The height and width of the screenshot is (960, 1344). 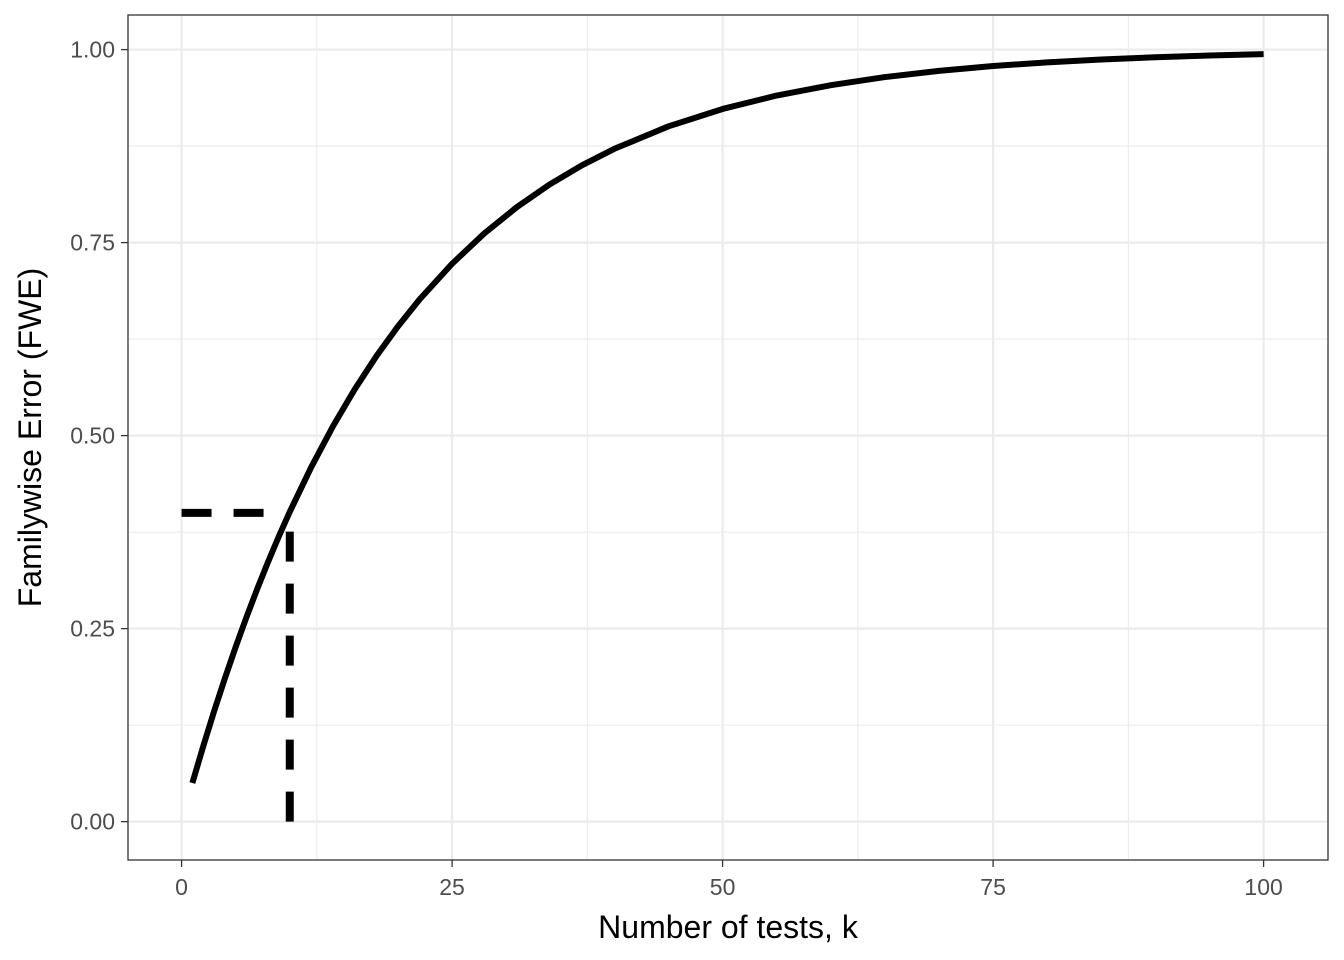 I want to click on y-axis-title: Familywise Error (FWE), so click(x=30, y=438).